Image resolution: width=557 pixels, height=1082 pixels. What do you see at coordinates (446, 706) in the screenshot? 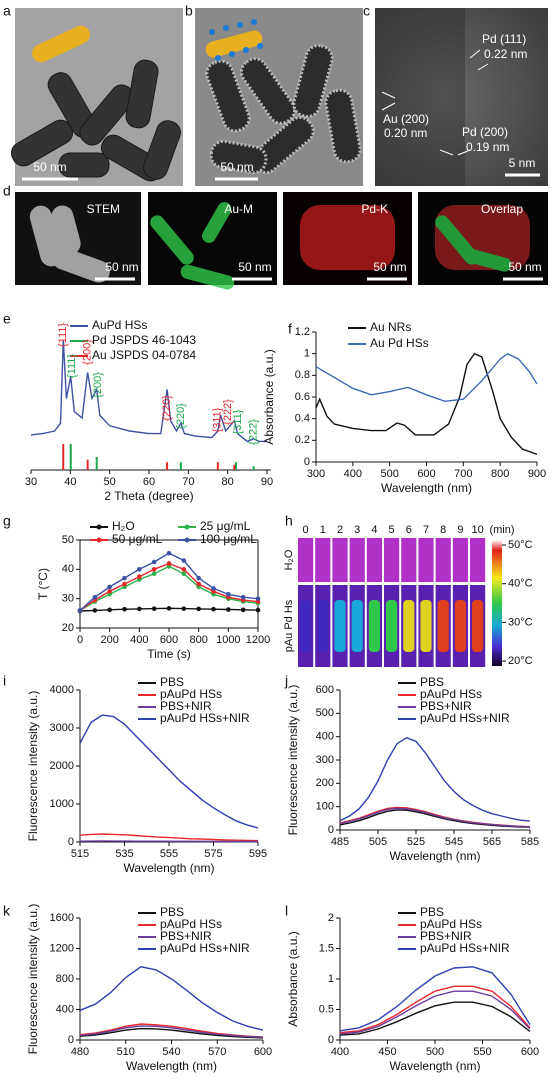
I see `legend-label: PBS+NIR` at bounding box center [446, 706].